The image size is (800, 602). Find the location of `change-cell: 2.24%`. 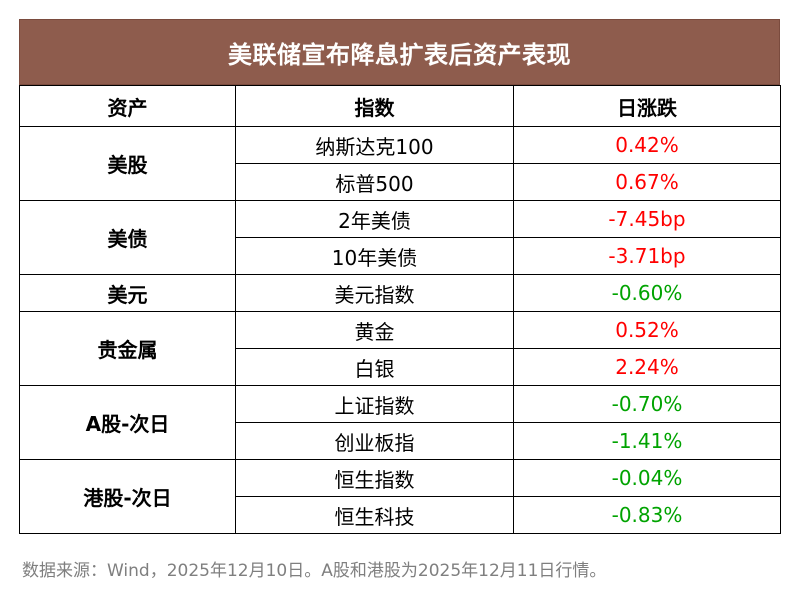

change-cell: 2.24% is located at coordinates (647, 367).